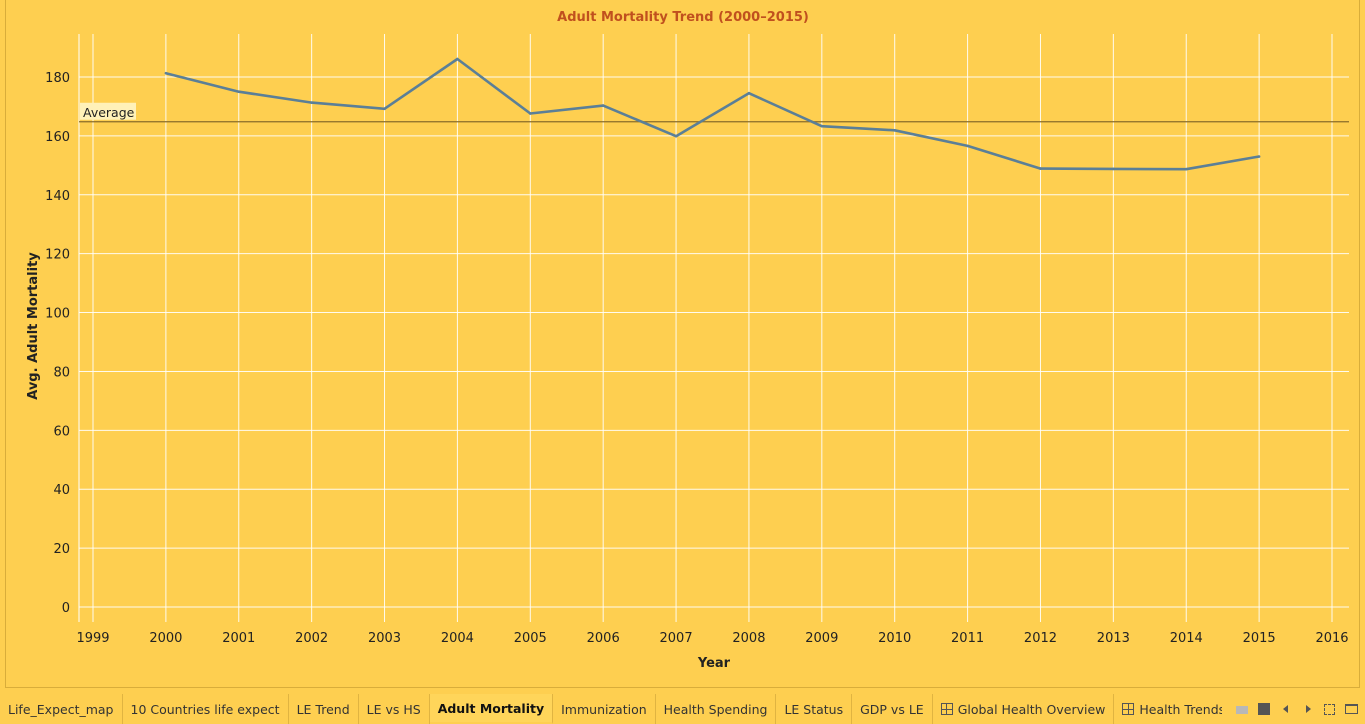 This screenshot has height=724, width=1365. What do you see at coordinates (57, 78) in the screenshot?
I see `y-tick-label: 180` at bounding box center [57, 78].